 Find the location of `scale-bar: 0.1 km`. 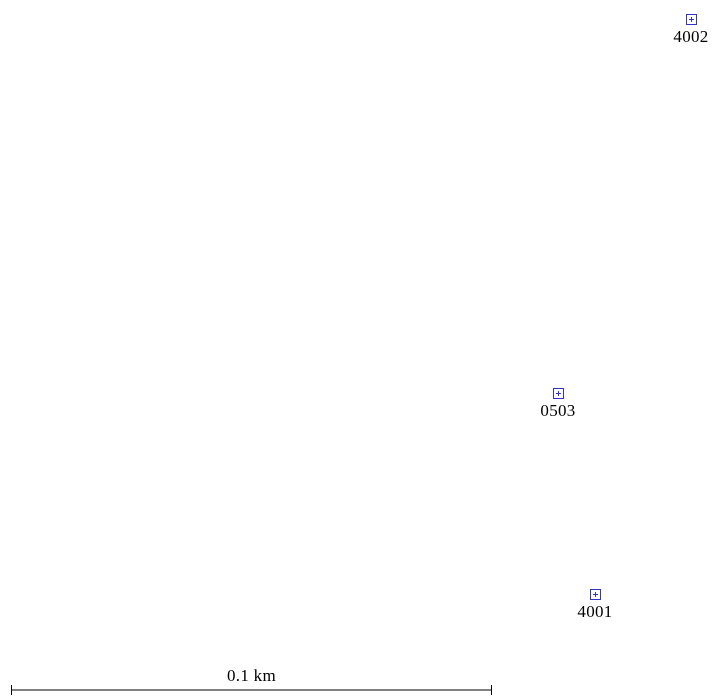

scale-bar: 0.1 km is located at coordinates (251, 681).